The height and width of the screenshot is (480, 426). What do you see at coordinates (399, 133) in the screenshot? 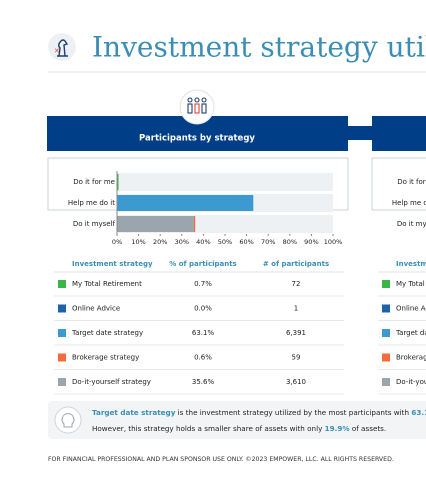
I see `panel-band` at bounding box center [399, 133].